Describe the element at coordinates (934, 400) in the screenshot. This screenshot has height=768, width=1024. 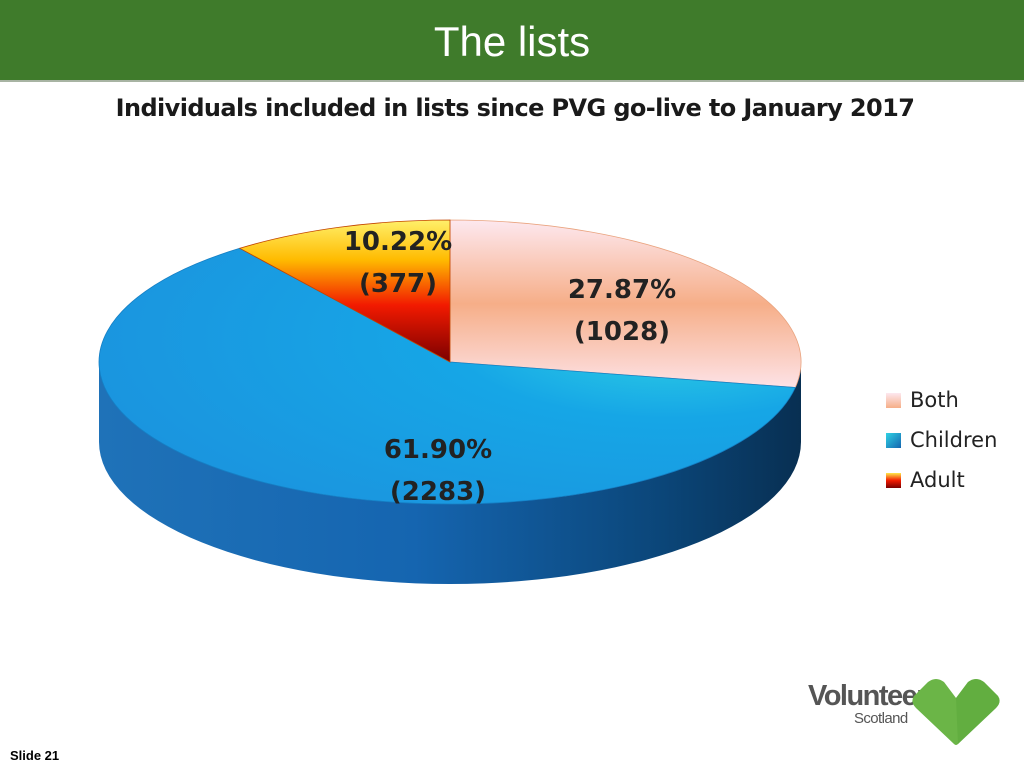
I see `legend-label-both: Both` at that location.